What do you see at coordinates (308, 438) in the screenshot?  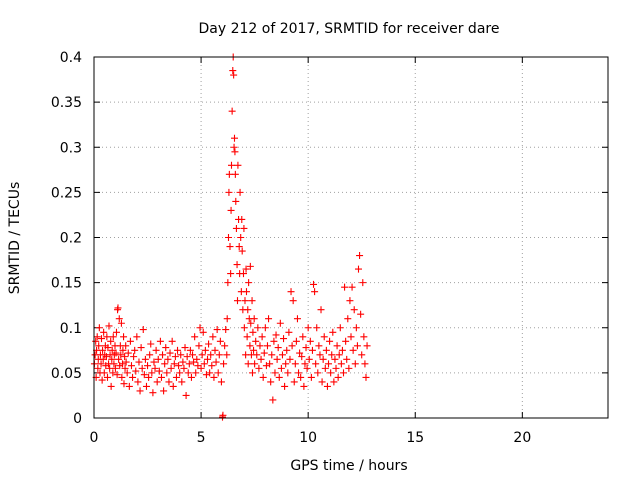 I see `x-tick-label: 10` at bounding box center [308, 438].